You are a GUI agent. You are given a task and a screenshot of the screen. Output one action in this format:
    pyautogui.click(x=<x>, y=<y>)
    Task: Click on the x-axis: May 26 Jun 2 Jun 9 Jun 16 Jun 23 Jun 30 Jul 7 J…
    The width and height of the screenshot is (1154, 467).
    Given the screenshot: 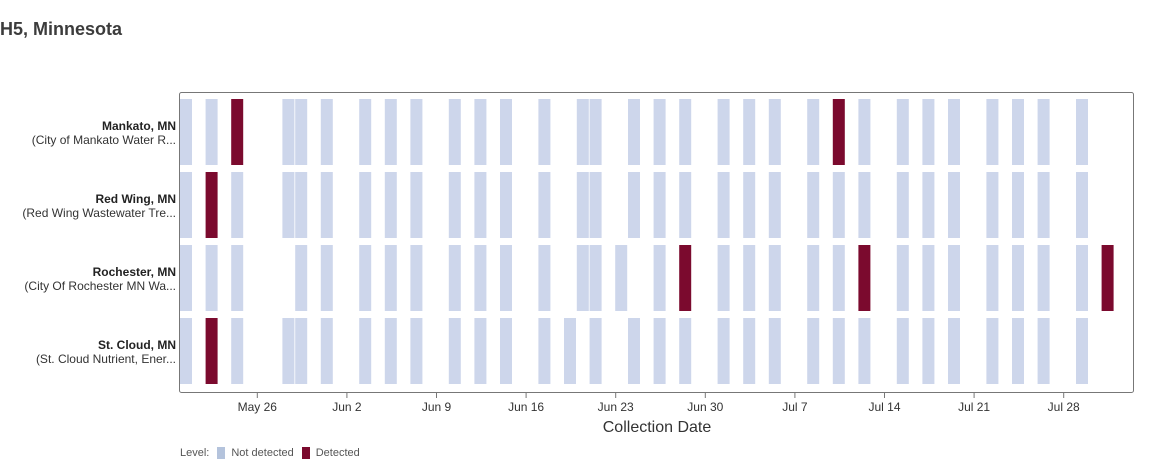 What is the action you would take?
    pyautogui.click(x=659, y=403)
    